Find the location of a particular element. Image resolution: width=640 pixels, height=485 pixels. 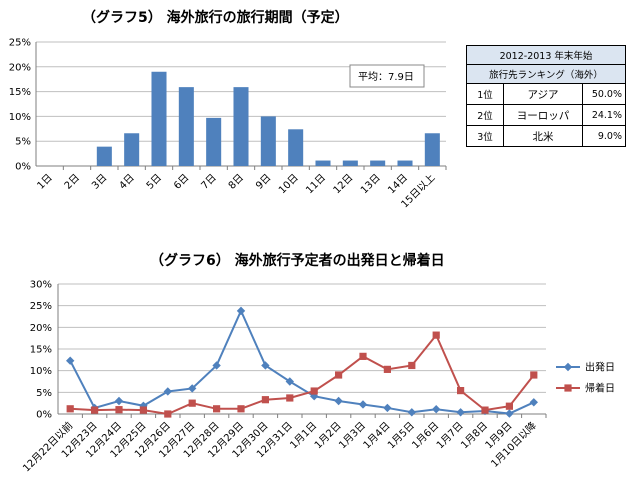

x-tick-label: 12日 is located at coordinates (344, 184).